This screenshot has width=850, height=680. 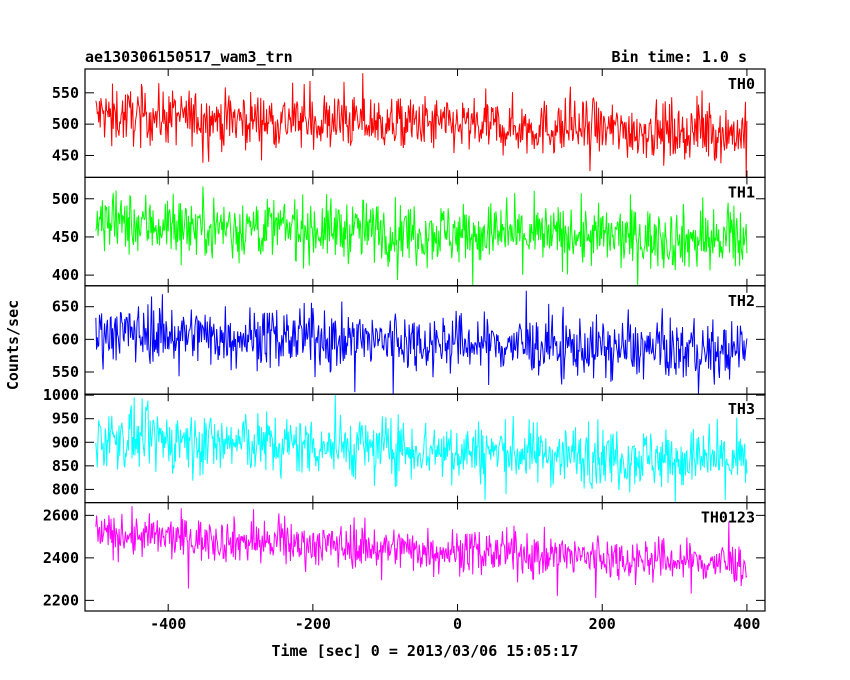 What do you see at coordinates (13, 345) in the screenshot?
I see `y-axis-label: Counts/sec` at bounding box center [13, 345].